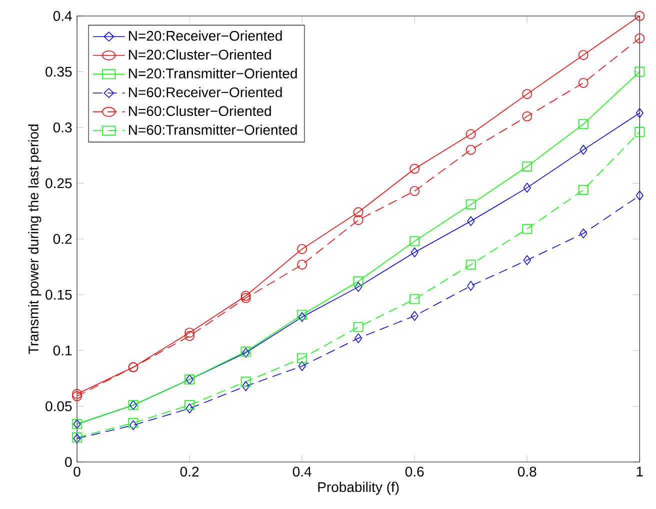 The image size is (656, 509). I want to click on legend-label: N=20:Cluster−Oriented, so click(200, 54).